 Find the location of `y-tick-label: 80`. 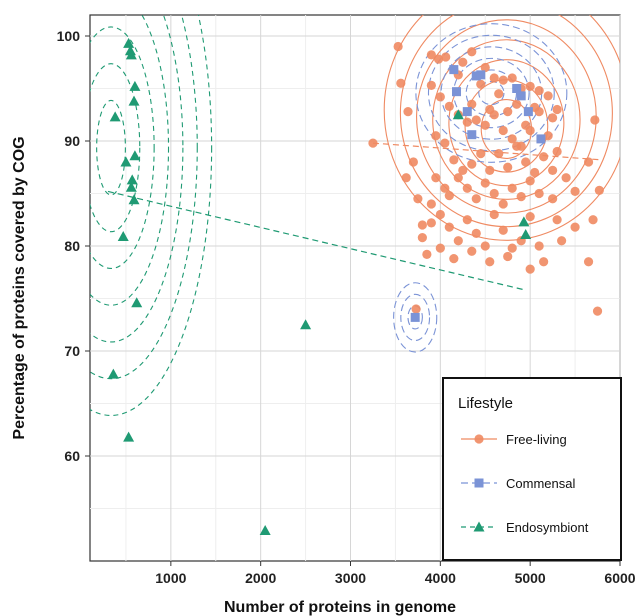

y-tick-label: 80 is located at coordinates (72, 246).